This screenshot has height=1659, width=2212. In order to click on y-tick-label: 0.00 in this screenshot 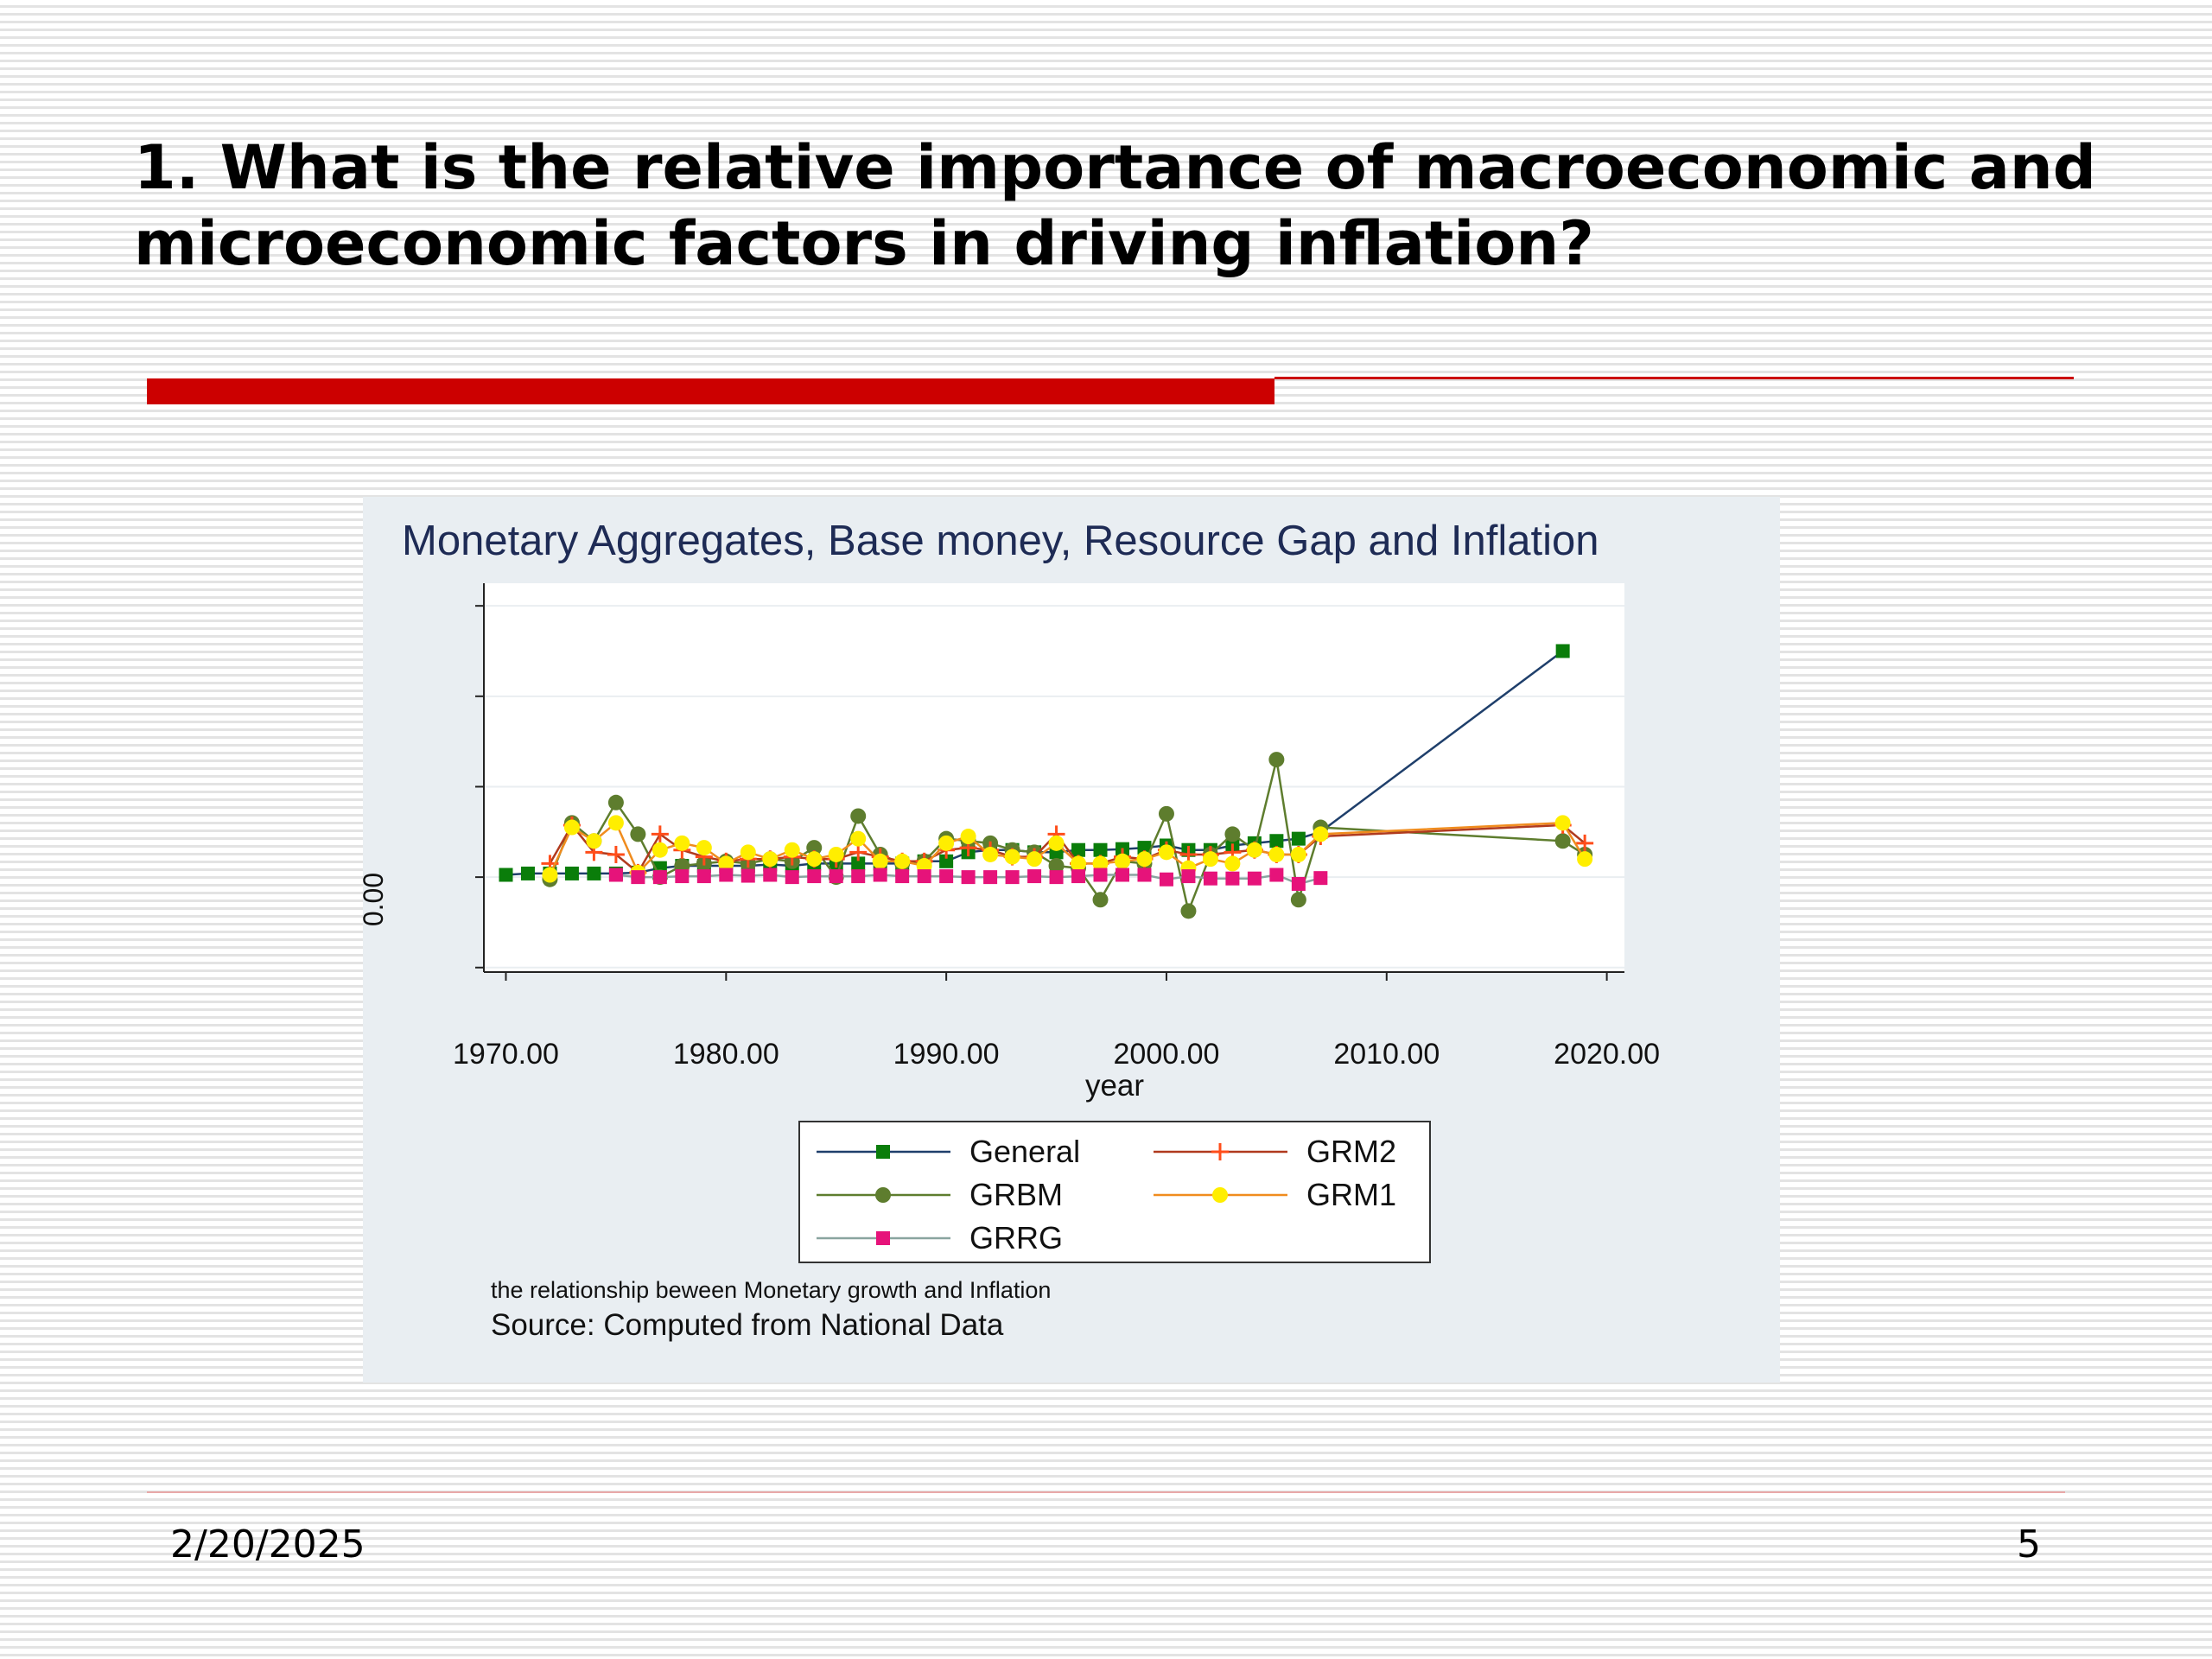, I will do `click(376, 899)`.